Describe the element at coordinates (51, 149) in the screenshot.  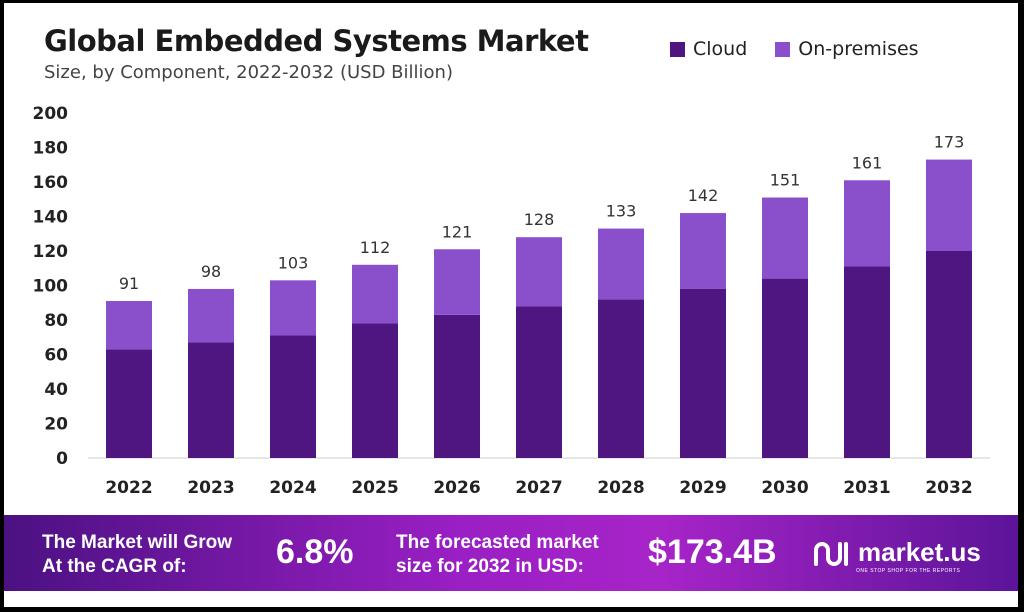
I see `y-tick-label: 180` at that location.